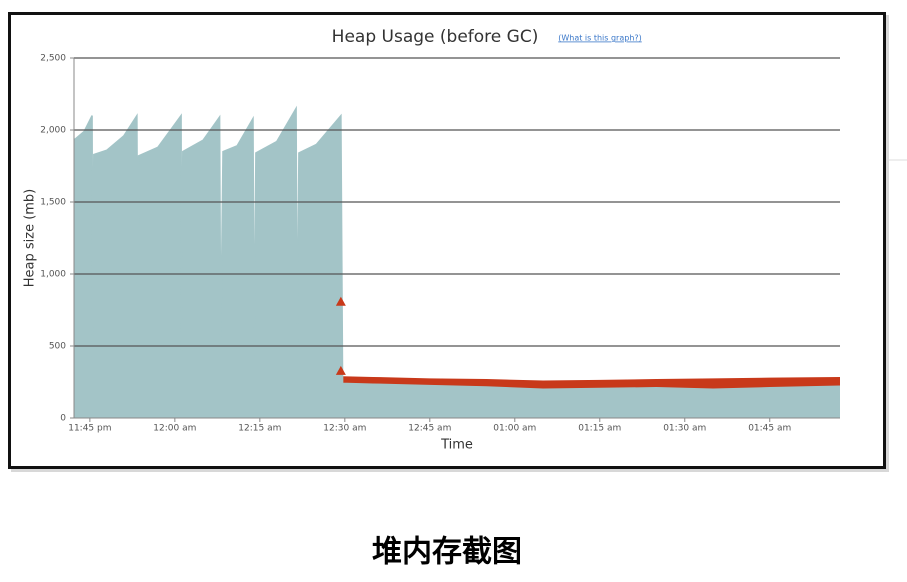 This screenshot has height=582, width=907. What do you see at coordinates (600, 38) in the screenshot?
I see `help-link: (What is this graph?)` at bounding box center [600, 38].